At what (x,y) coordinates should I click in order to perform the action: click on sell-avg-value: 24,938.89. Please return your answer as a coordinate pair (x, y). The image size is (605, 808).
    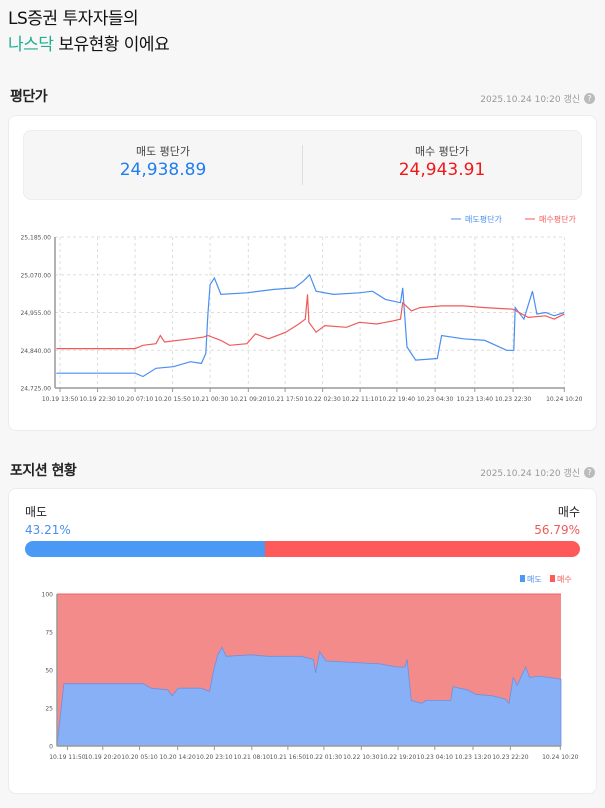
    Looking at the image, I should click on (163, 170).